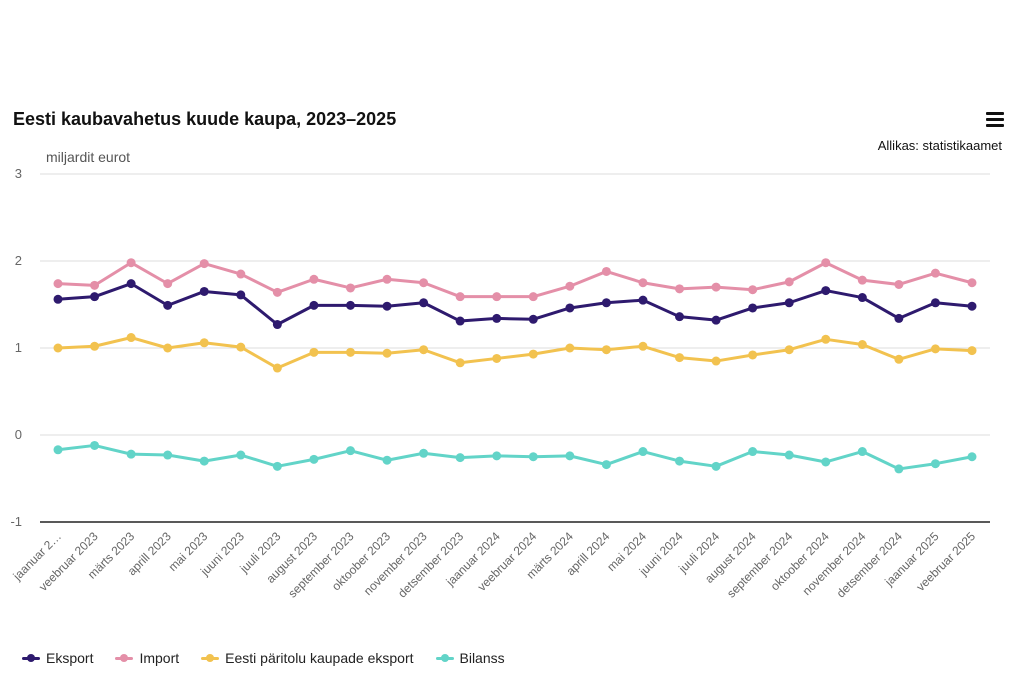 The height and width of the screenshot is (688, 1024). What do you see at coordinates (515, 280) in the screenshot?
I see `series-line-import` at bounding box center [515, 280].